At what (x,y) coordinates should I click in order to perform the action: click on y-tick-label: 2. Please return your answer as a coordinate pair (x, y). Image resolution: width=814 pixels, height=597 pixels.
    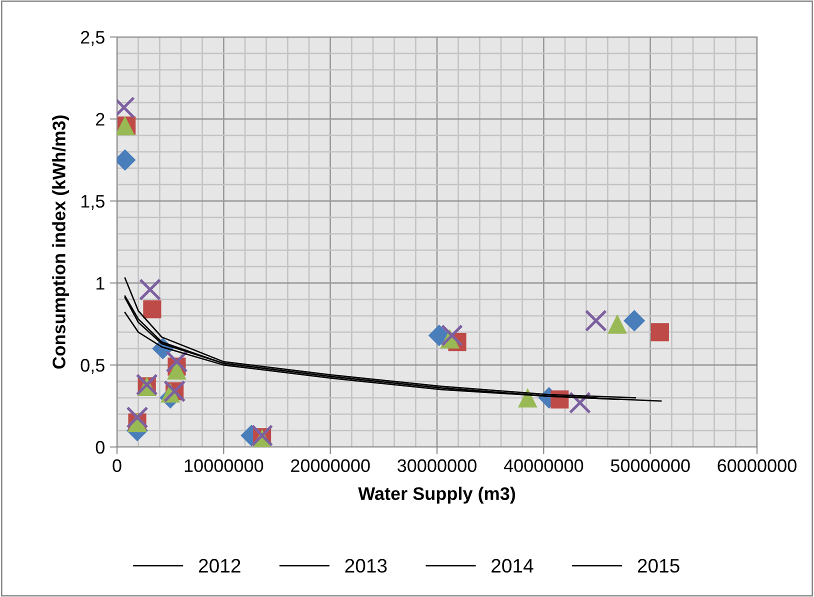
    Looking at the image, I should click on (100, 119).